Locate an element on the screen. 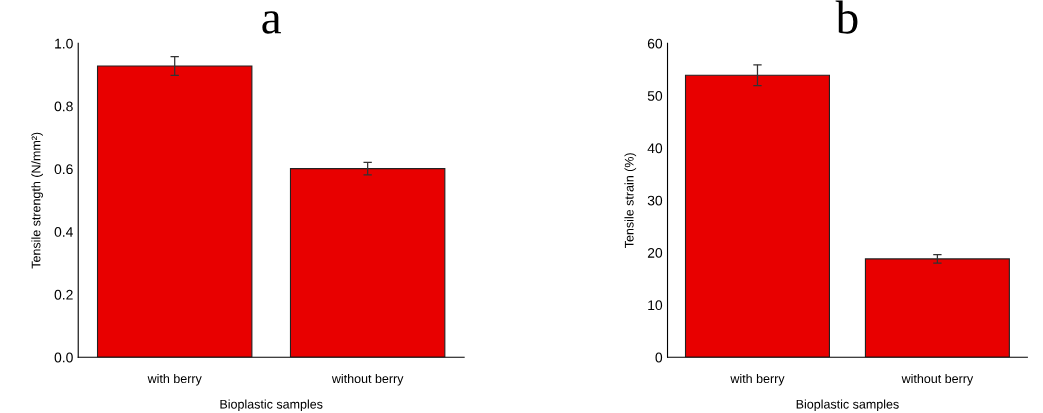 This screenshot has width=1043, height=413. y-tick-label: 10 is located at coordinates (655, 305).